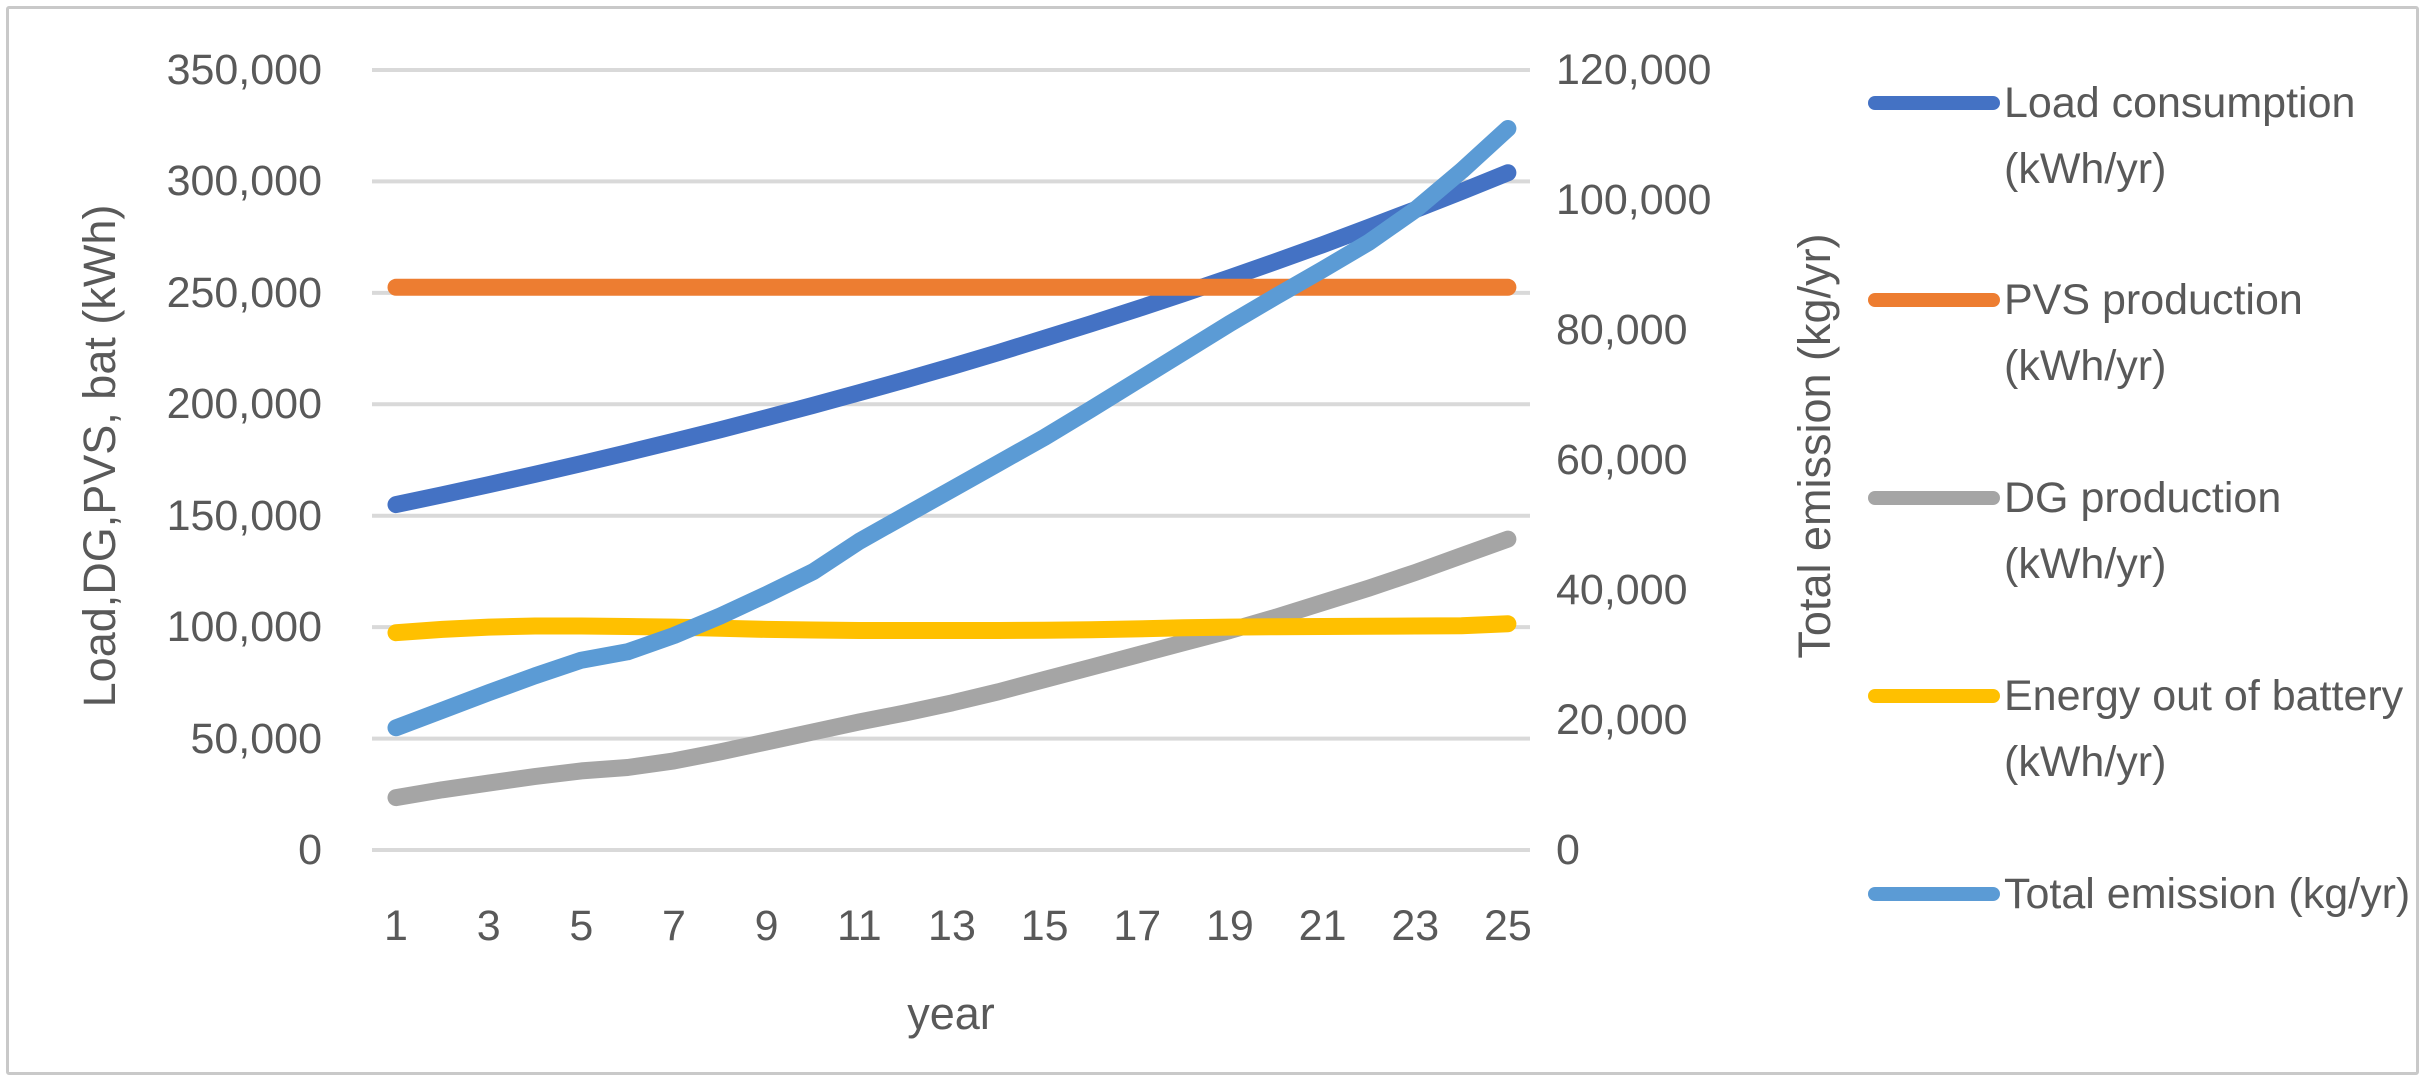 The height and width of the screenshot is (1081, 2425). Describe the element at coordinates (1622, 330) in the screenshot. I see `right-axis-tick: 80,000` at that location.